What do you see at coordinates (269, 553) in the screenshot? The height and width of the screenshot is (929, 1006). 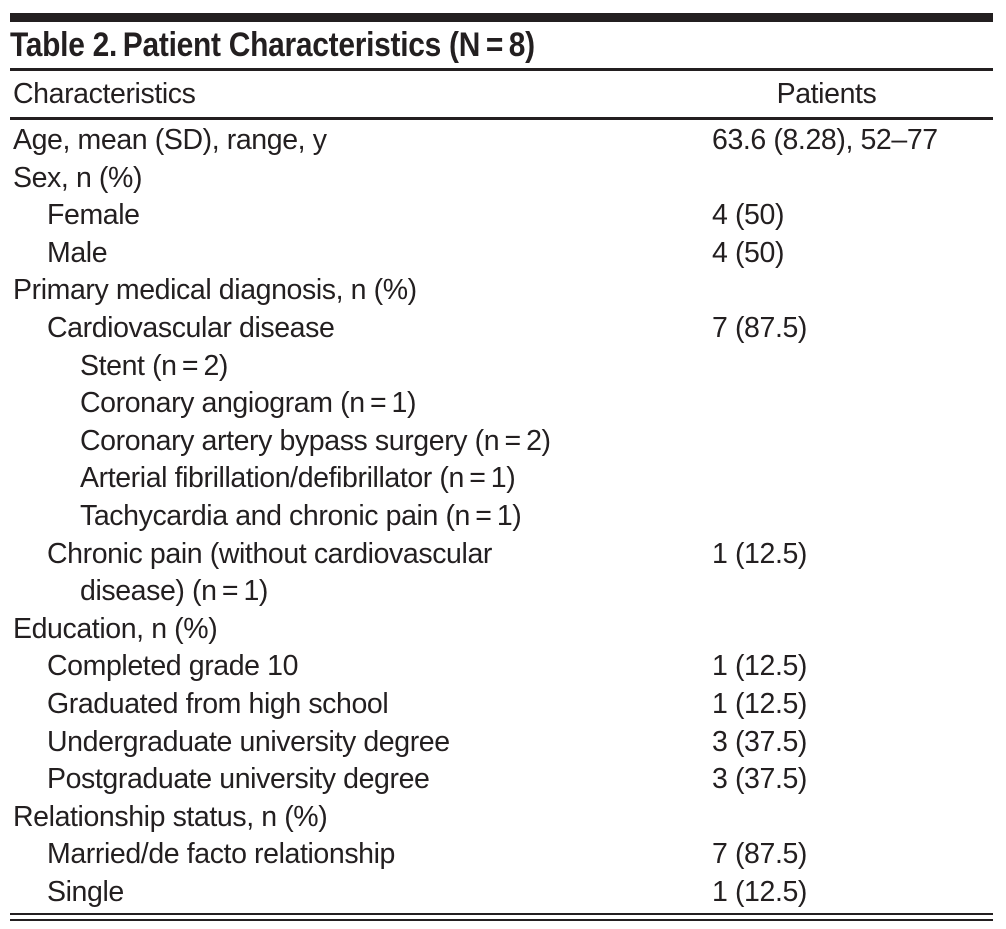 I see `row-label: Chronic pain (without cardiovascular` at bounding box center [269, 553].